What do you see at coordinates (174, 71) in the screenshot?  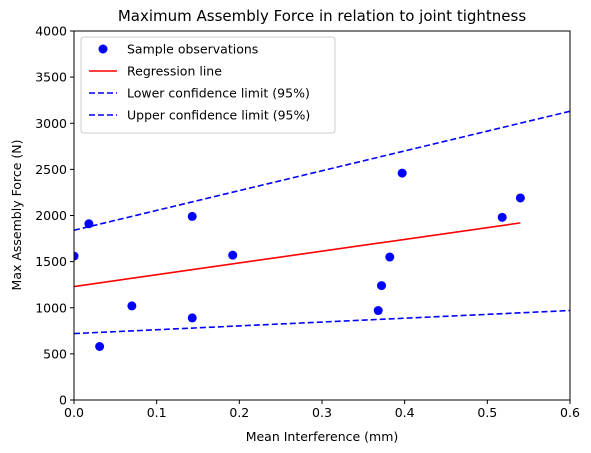 I see `legend-label: Regression line` at bounding box center [174, 71].